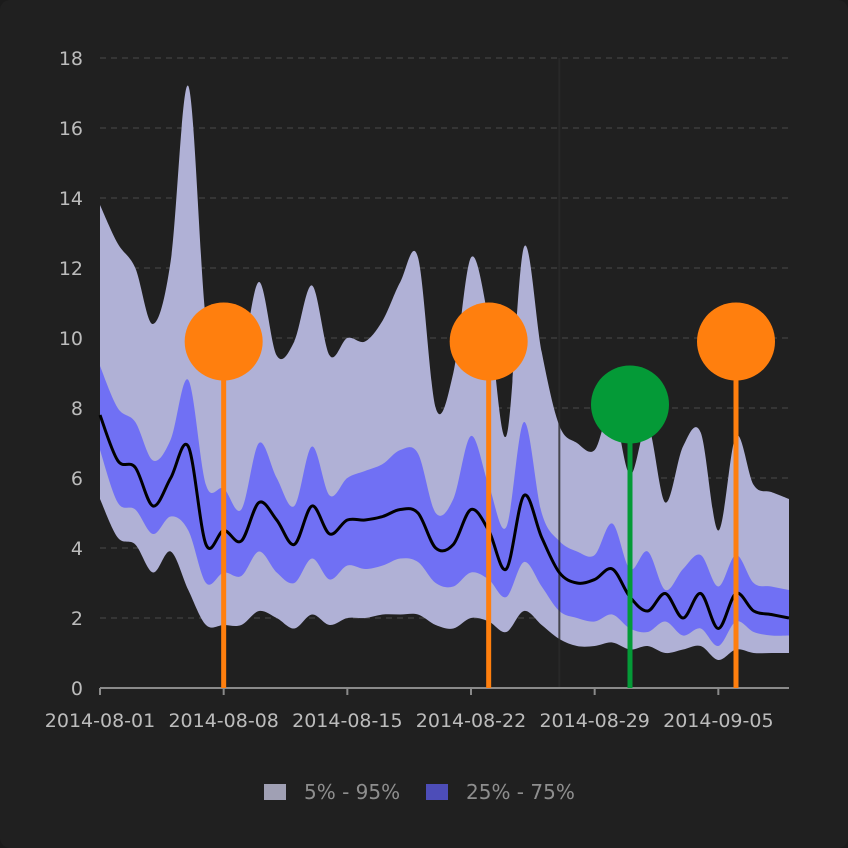  Describe the element at coordinates (419, 792) in the screenshot. I see `legend: 5% - 95% 25% - 75%` at that location.